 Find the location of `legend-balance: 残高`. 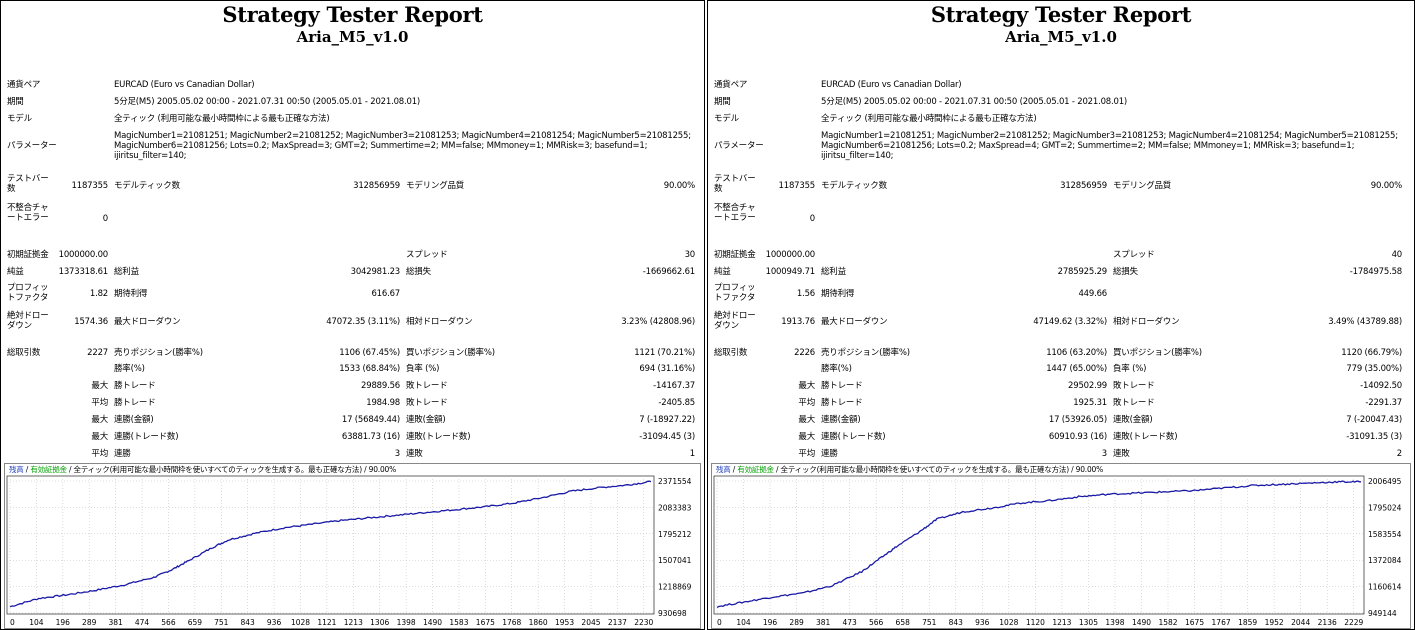

legend-balance: 残高 is located at coordinates (16, 469).